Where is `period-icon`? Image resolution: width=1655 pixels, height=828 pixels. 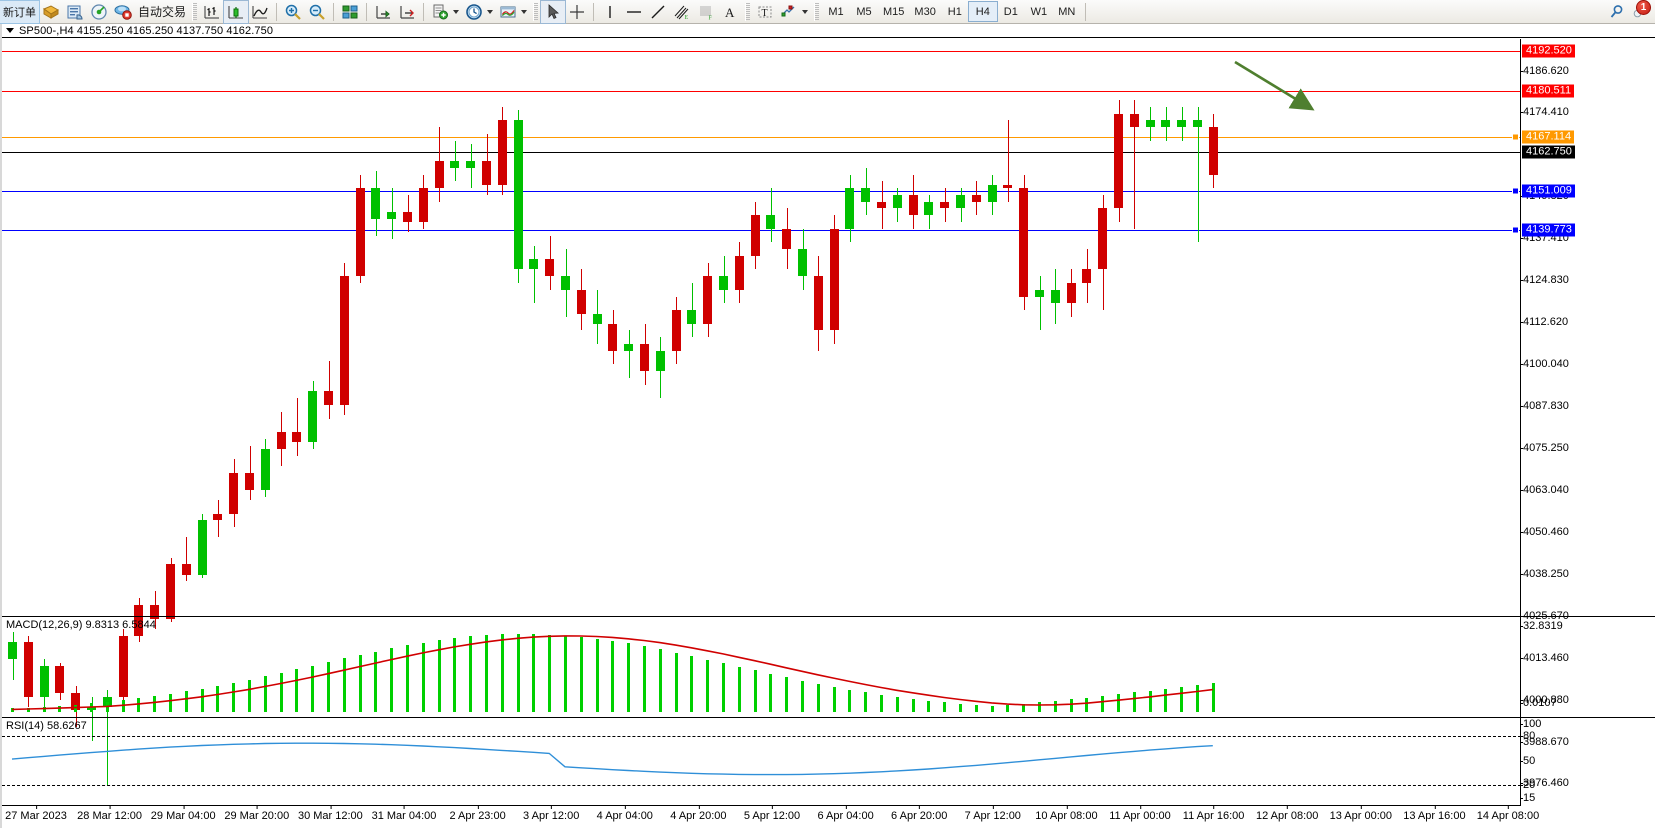 period-icon is located at coordinates (474, 11).